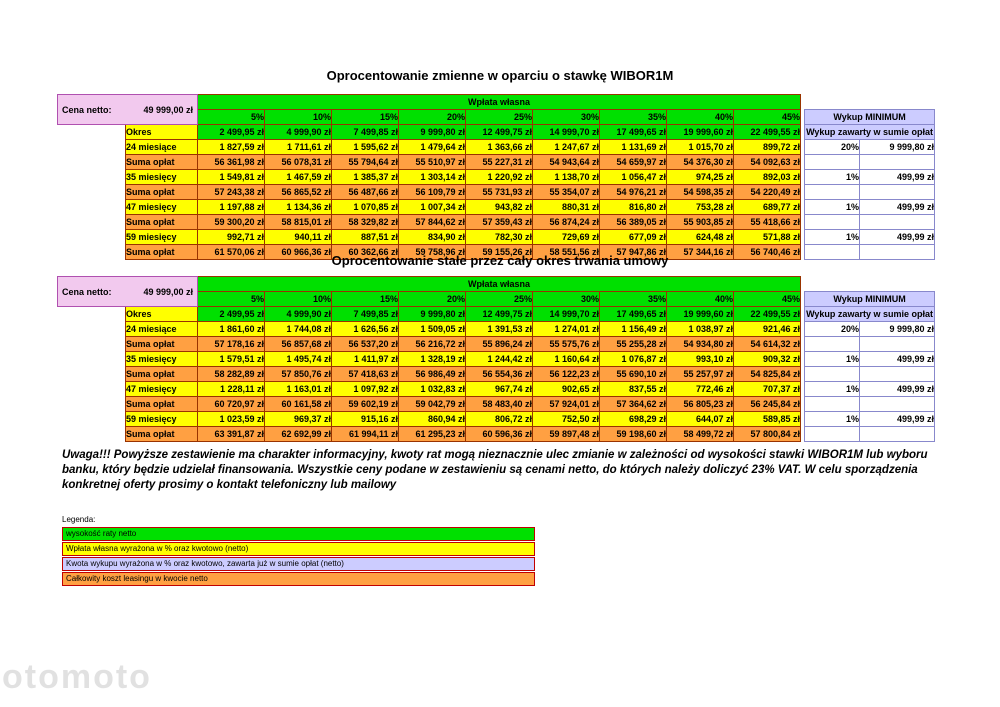  Describe the element at coordinates (633, 389) in the screenshot. I see `rata-cell: 837,55 zł` at that location.